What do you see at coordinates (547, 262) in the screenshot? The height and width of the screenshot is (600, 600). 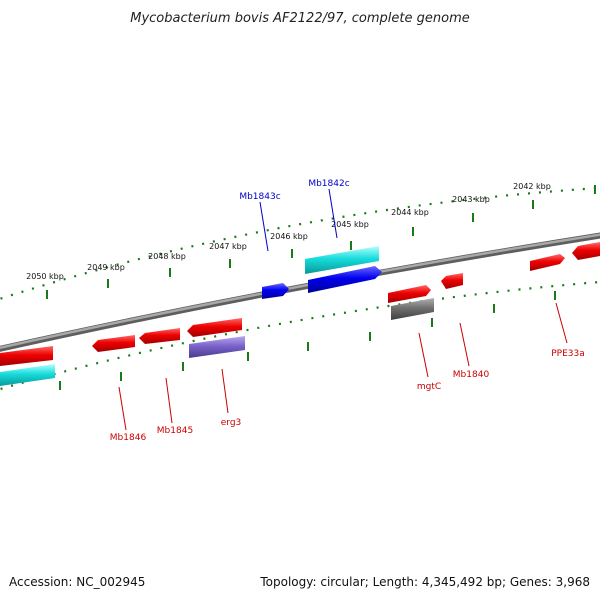 I see `gene-ppe33a` at bounding box center [547, 262].